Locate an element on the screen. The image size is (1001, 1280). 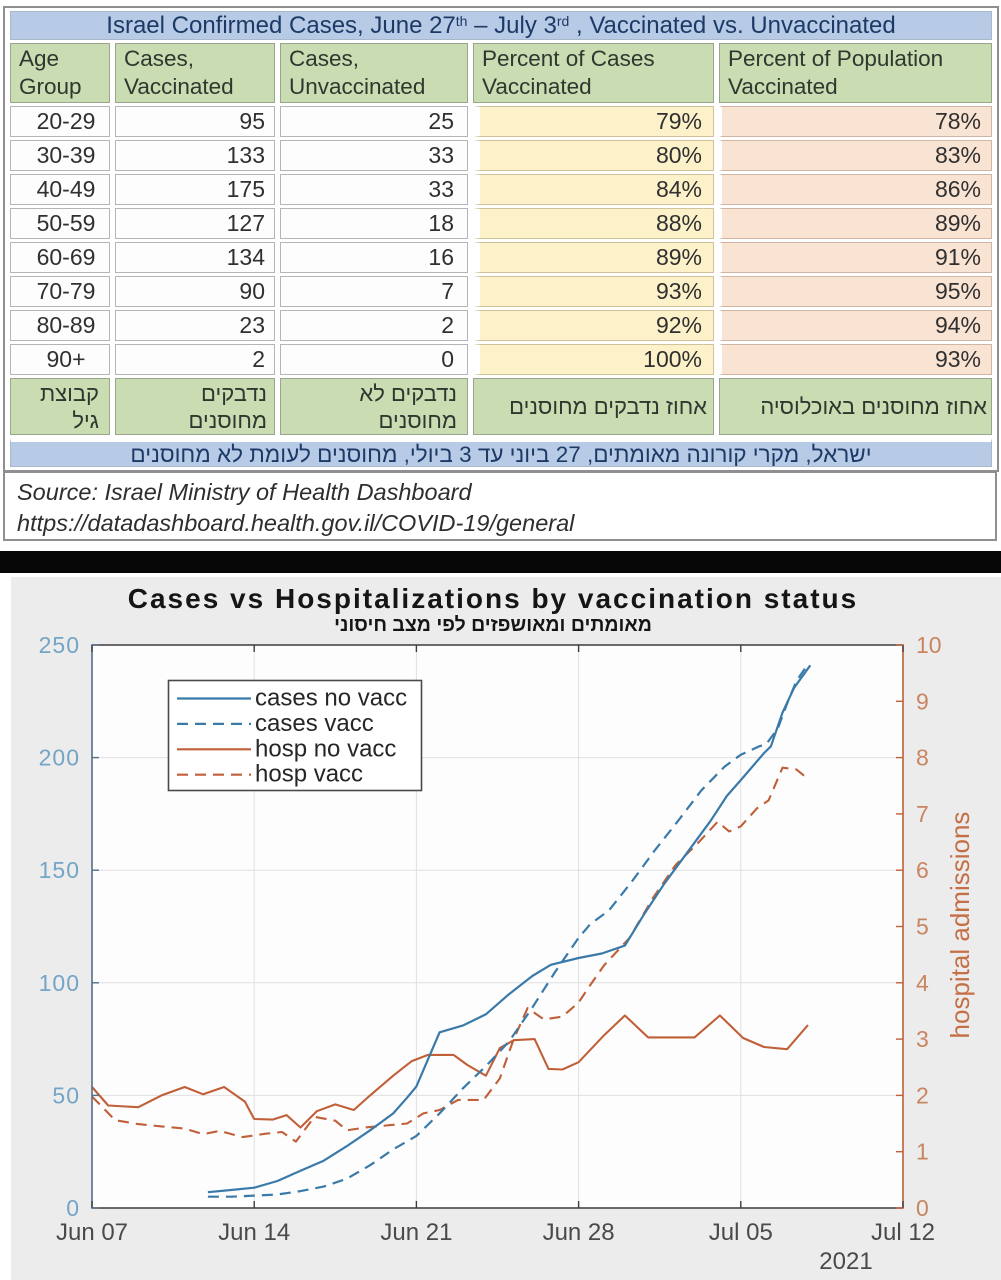
svg-text: hosp no vacc is located at coordinates (325, 748).